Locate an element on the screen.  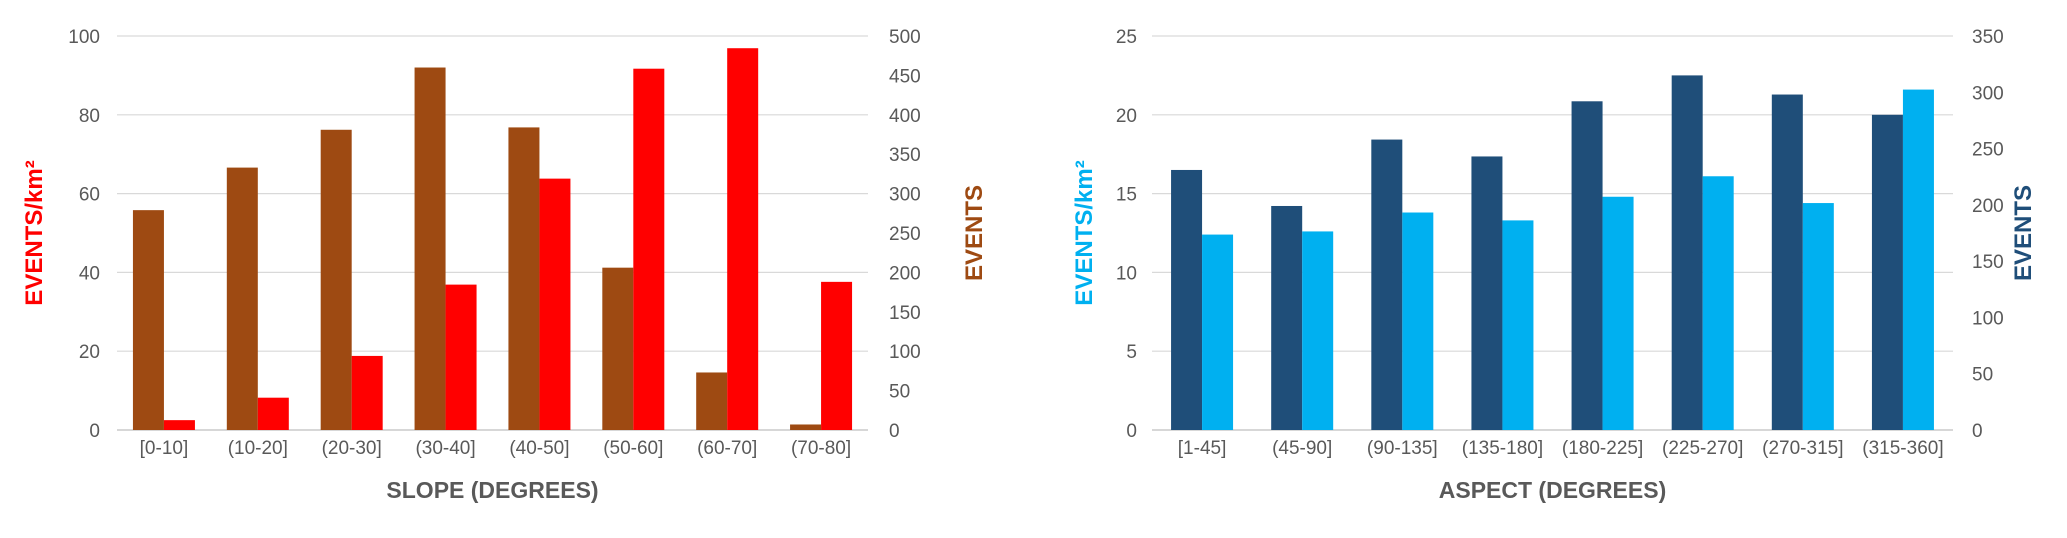
x-category-label: (70-80] is located at coordinates (821, 448).